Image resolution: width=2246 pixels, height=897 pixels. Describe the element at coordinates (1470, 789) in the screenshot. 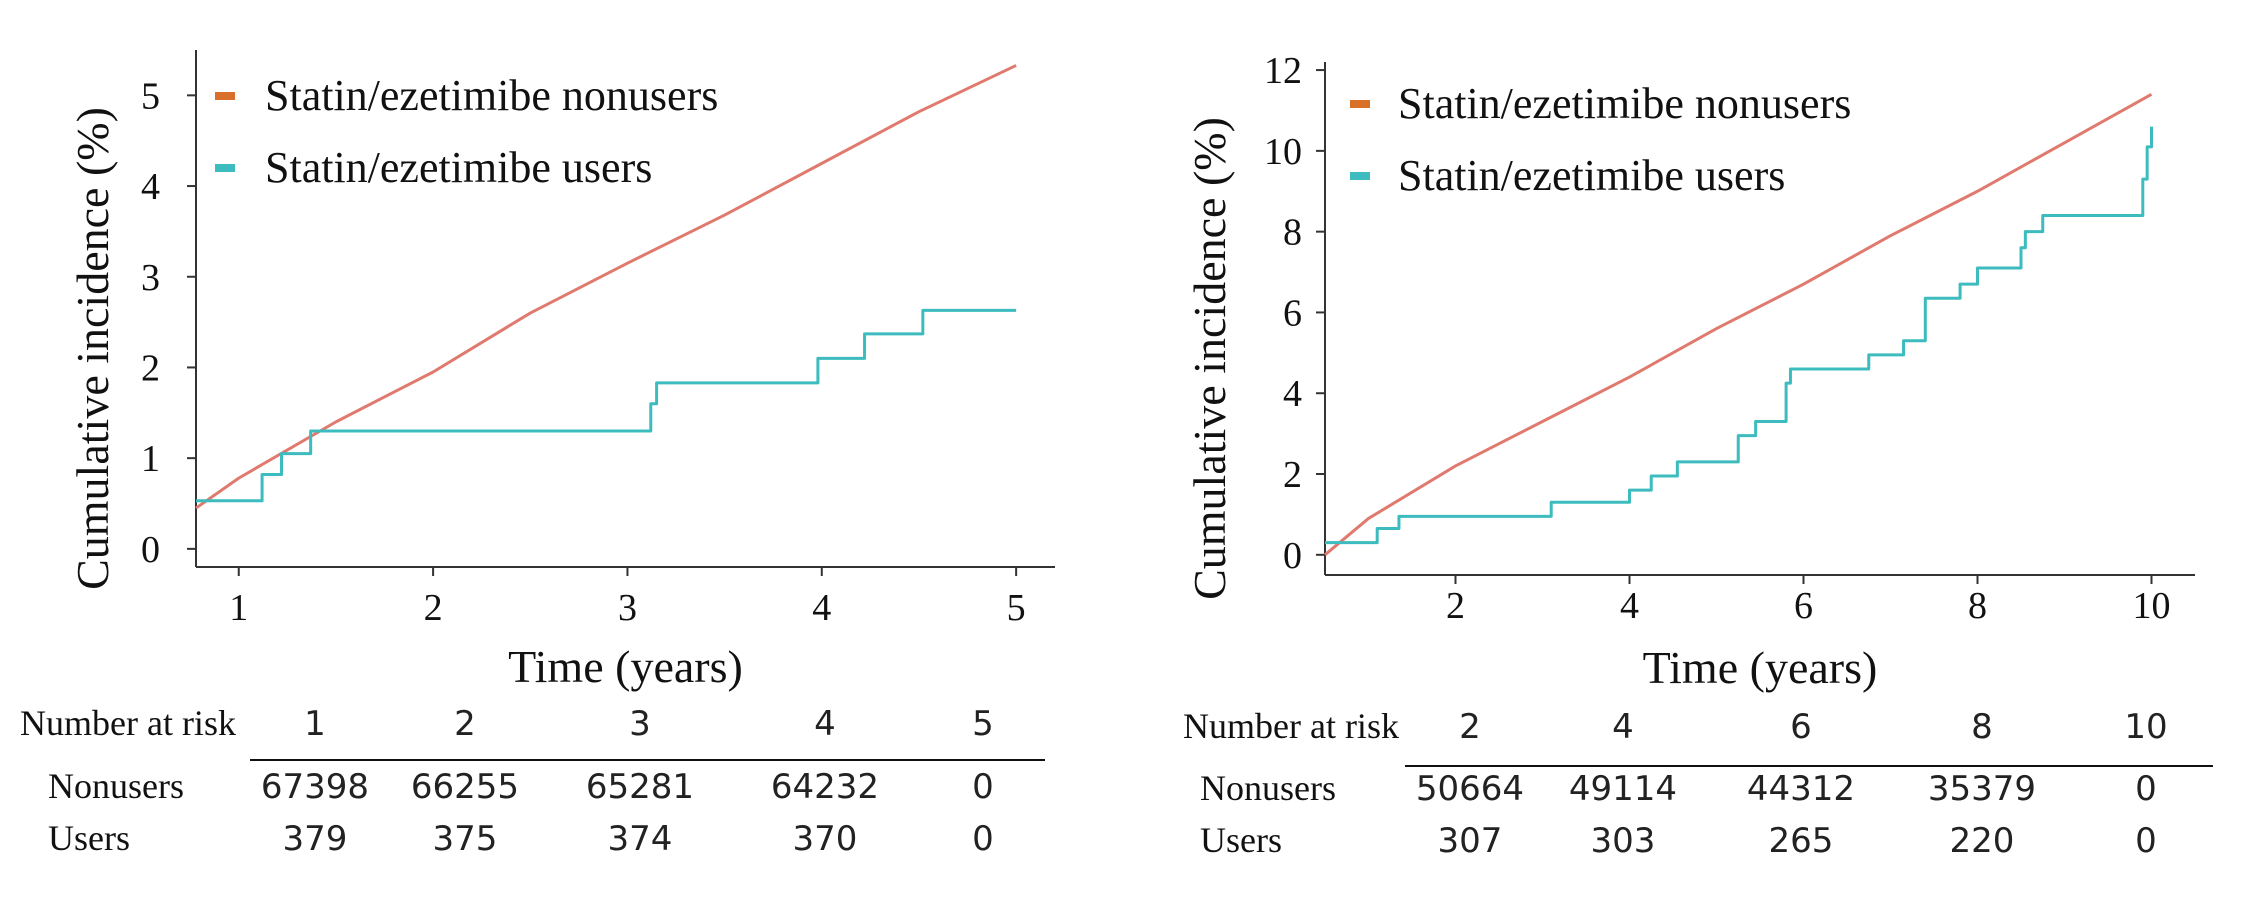

I see `risk-cell: 50664` at that location.